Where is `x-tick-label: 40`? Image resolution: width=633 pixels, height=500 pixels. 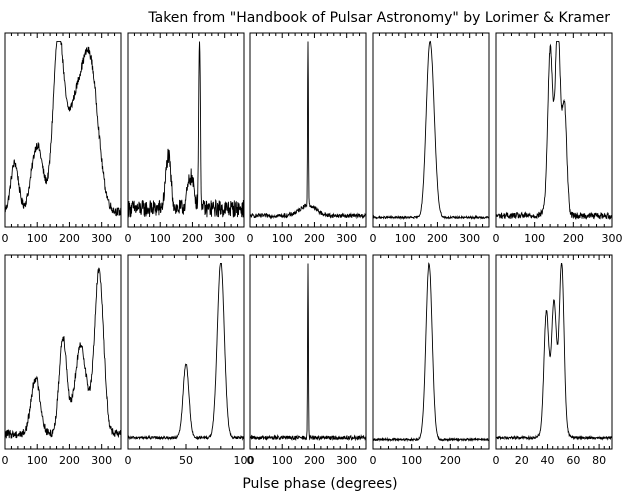 x-tick-label: 40 is located at coordinates (548, 460).